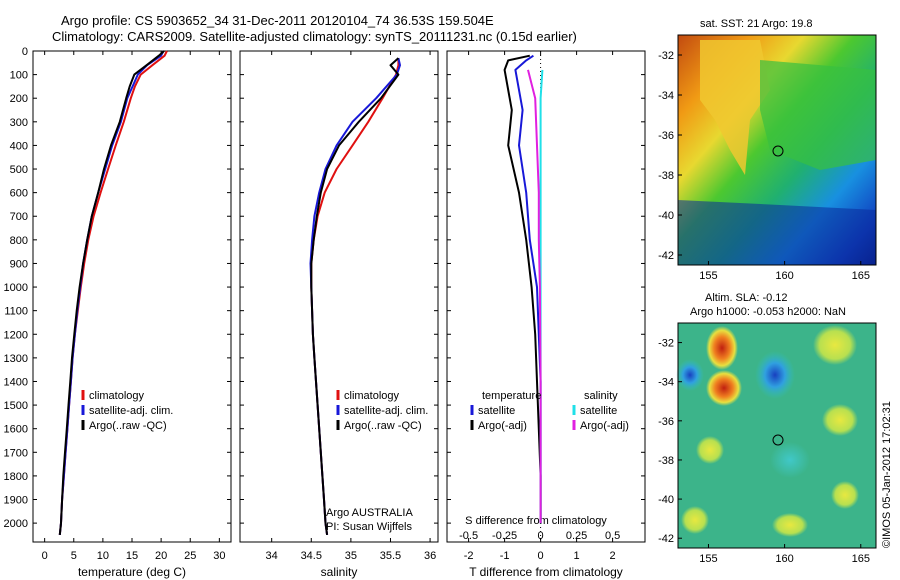 The width and height of the screenshot is (900, 580). I want to click on depth-tick-label: 1800, so click(16, 477).